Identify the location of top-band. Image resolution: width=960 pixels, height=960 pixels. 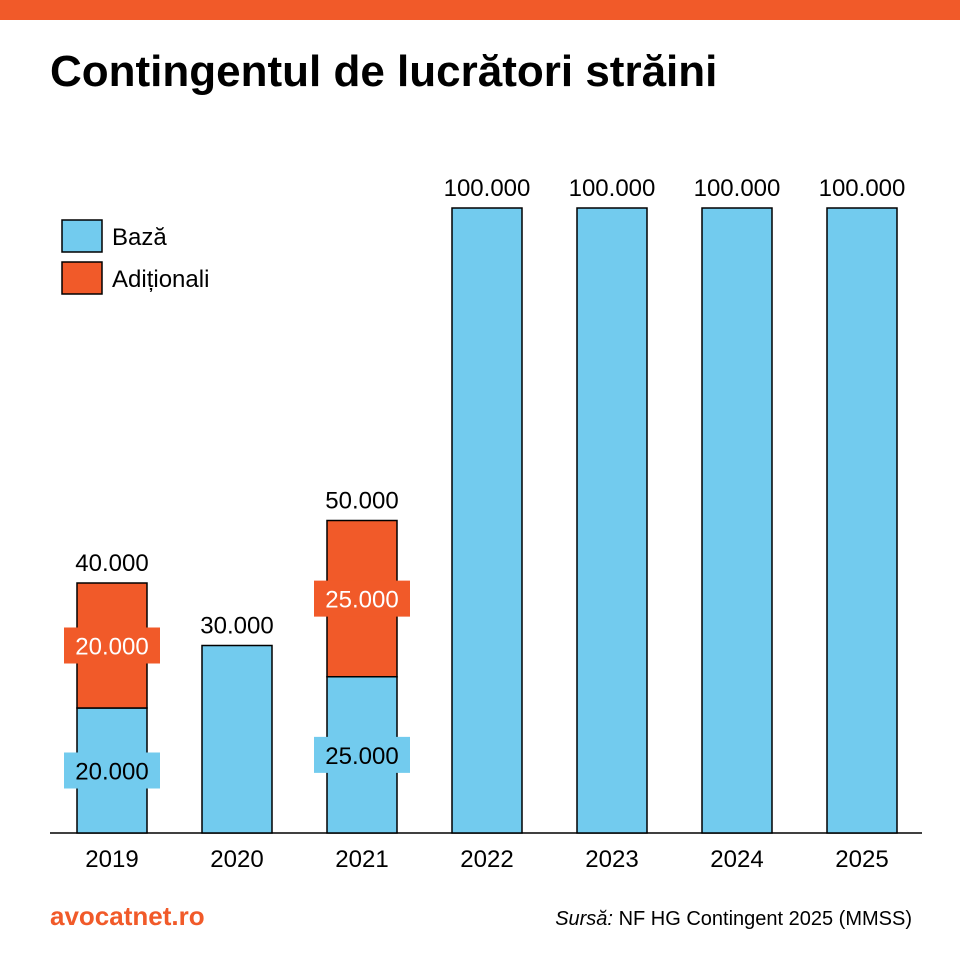
(480, 10).